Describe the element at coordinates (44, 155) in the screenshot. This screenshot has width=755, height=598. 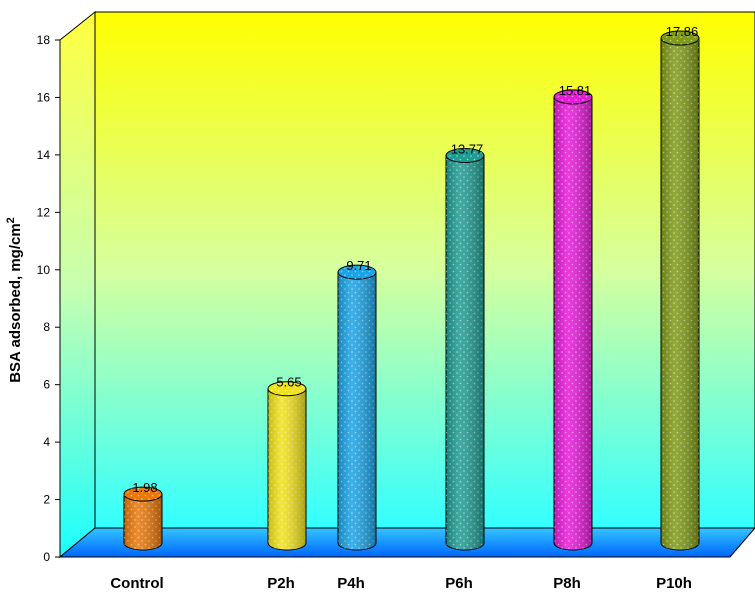
I see `y-tick-label: 14` at that location.